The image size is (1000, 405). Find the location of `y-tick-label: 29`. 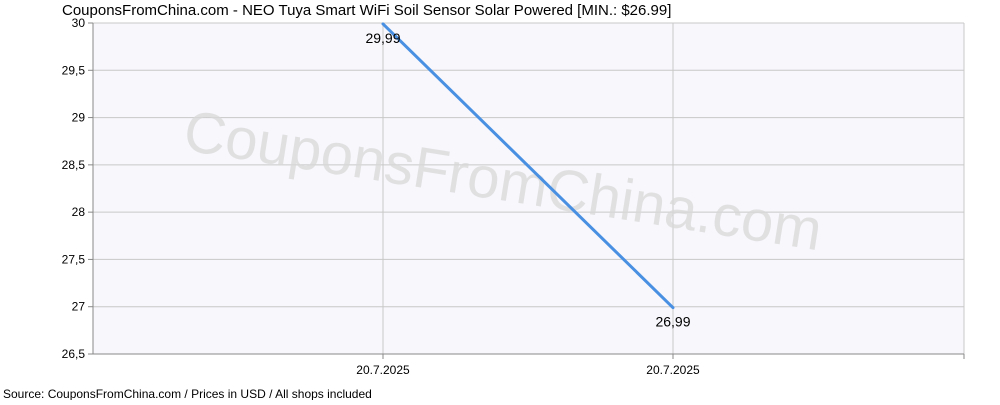

y-tick-label: 29 is located at coordinates (79, 118).